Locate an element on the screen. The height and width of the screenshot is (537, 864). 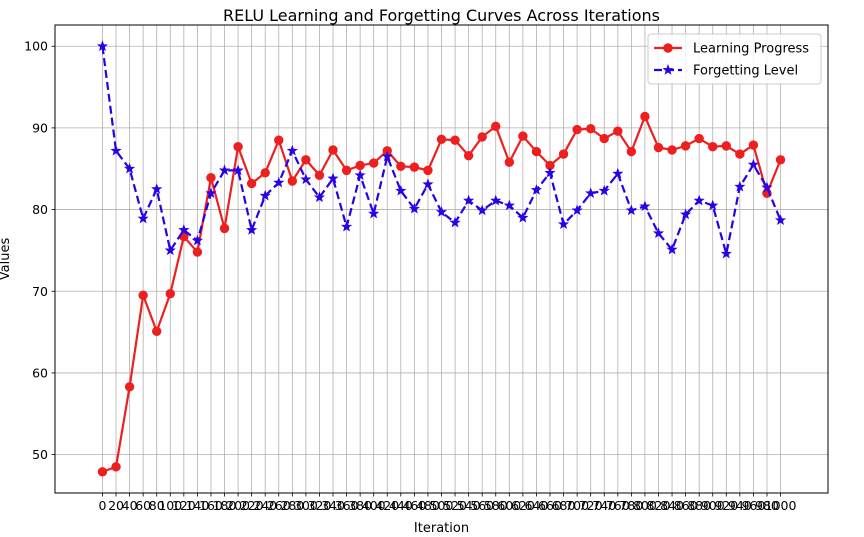
y-axis-label: Values is located at coordinates (6, 259).